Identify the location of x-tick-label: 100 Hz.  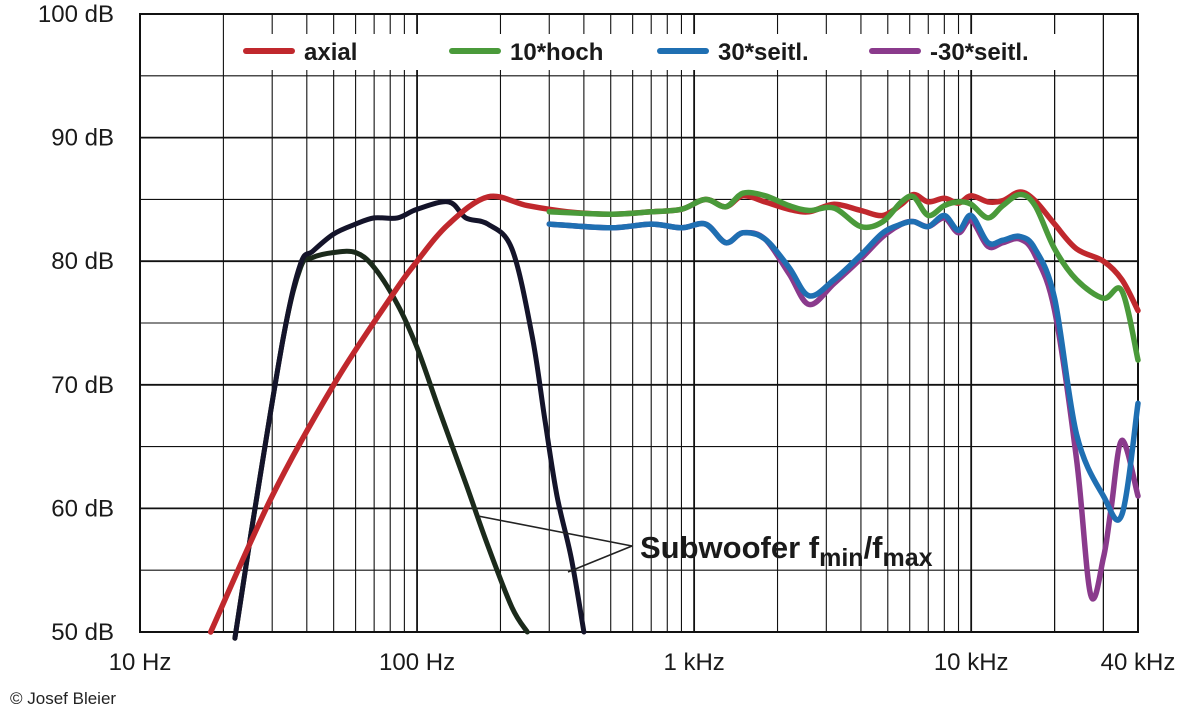
(417, 662).